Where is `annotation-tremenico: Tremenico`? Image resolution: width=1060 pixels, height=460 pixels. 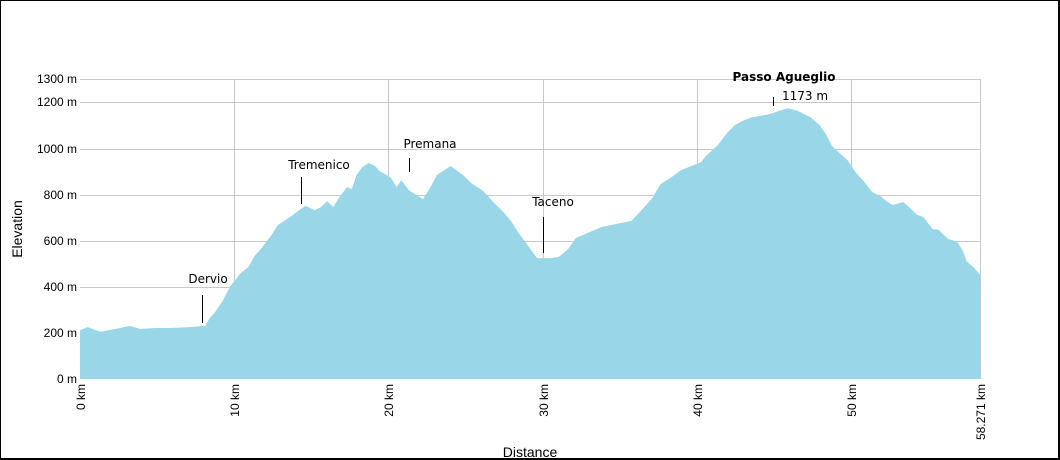
annotation-tremenico: Tremenico is located at coordinates (318, 165).